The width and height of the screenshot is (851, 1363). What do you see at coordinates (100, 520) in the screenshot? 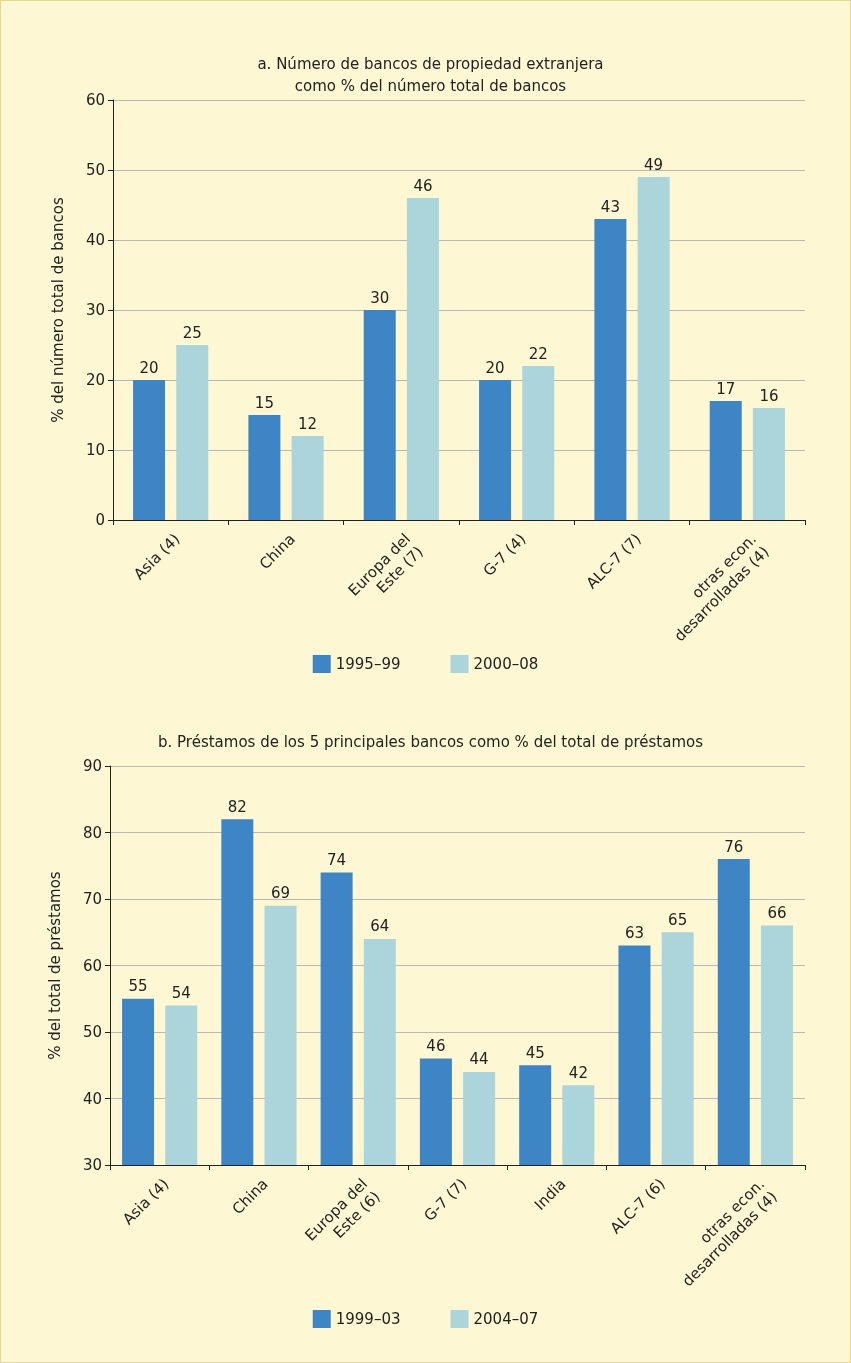
I see `y-tick-label: 0` at bounding box center [100, 520].